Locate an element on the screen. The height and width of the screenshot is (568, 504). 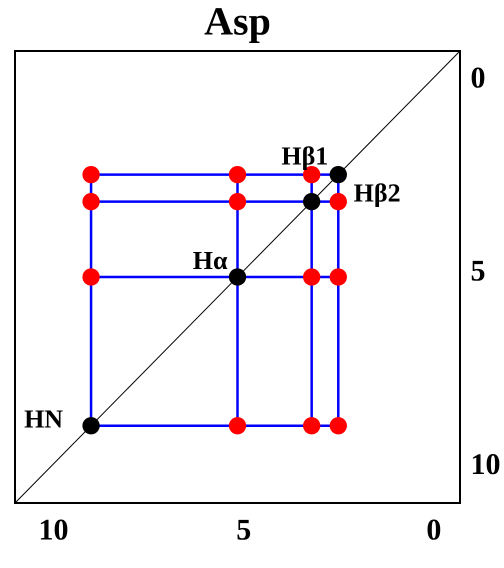
x-tick-label: 0 is located at coordinates (434, 530).